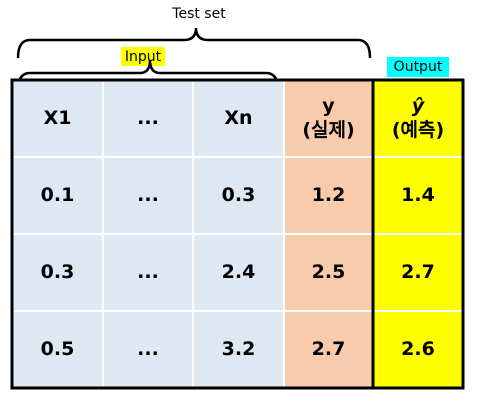  I want to click on input-label: Input, so click(143, 57).